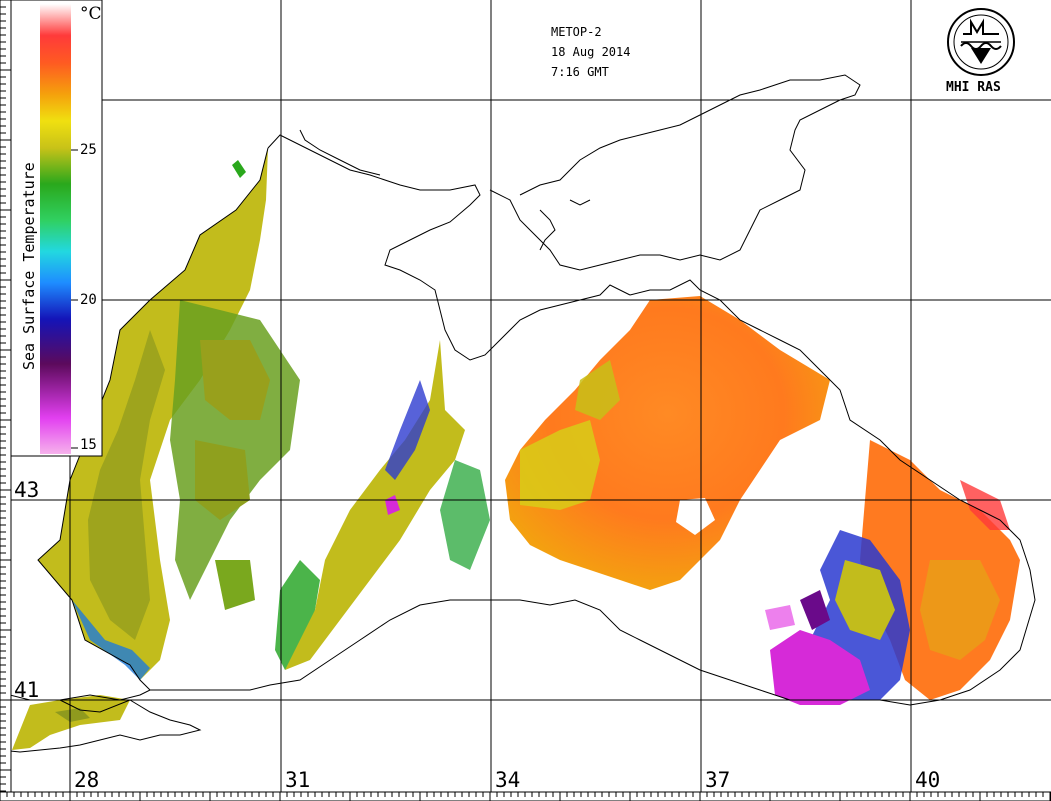 This screenshot has height=801, width=1051. Describe the element at coordinates (973, 87) in the screenshot. I see `organization-label: MHI RAS` at that location.